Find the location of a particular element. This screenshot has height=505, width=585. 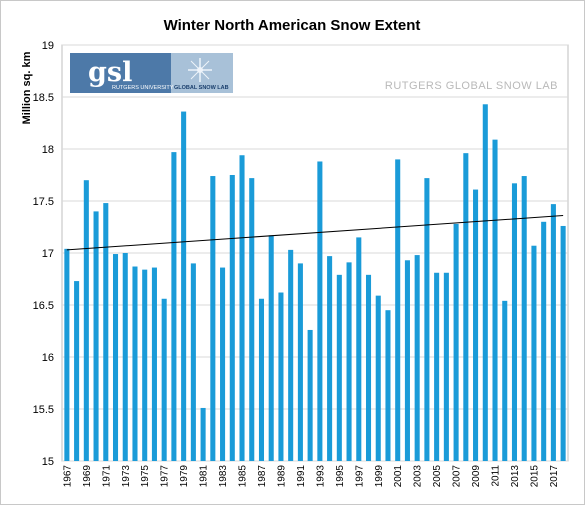

bar-1976 is located at coordinates (154, 364).